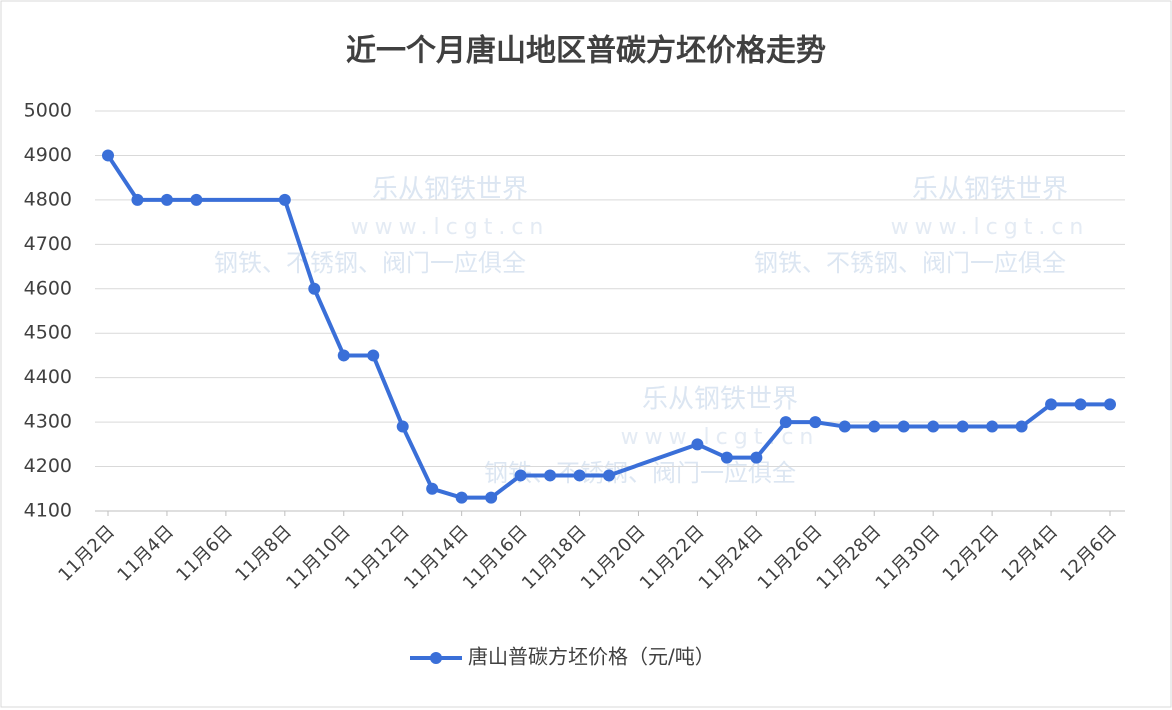 The height and width of the screenshot is (710, 1172). Describe the element at coordinates (48, 466) in the screenshot. I see `y-tick-label: 4200` at that location.